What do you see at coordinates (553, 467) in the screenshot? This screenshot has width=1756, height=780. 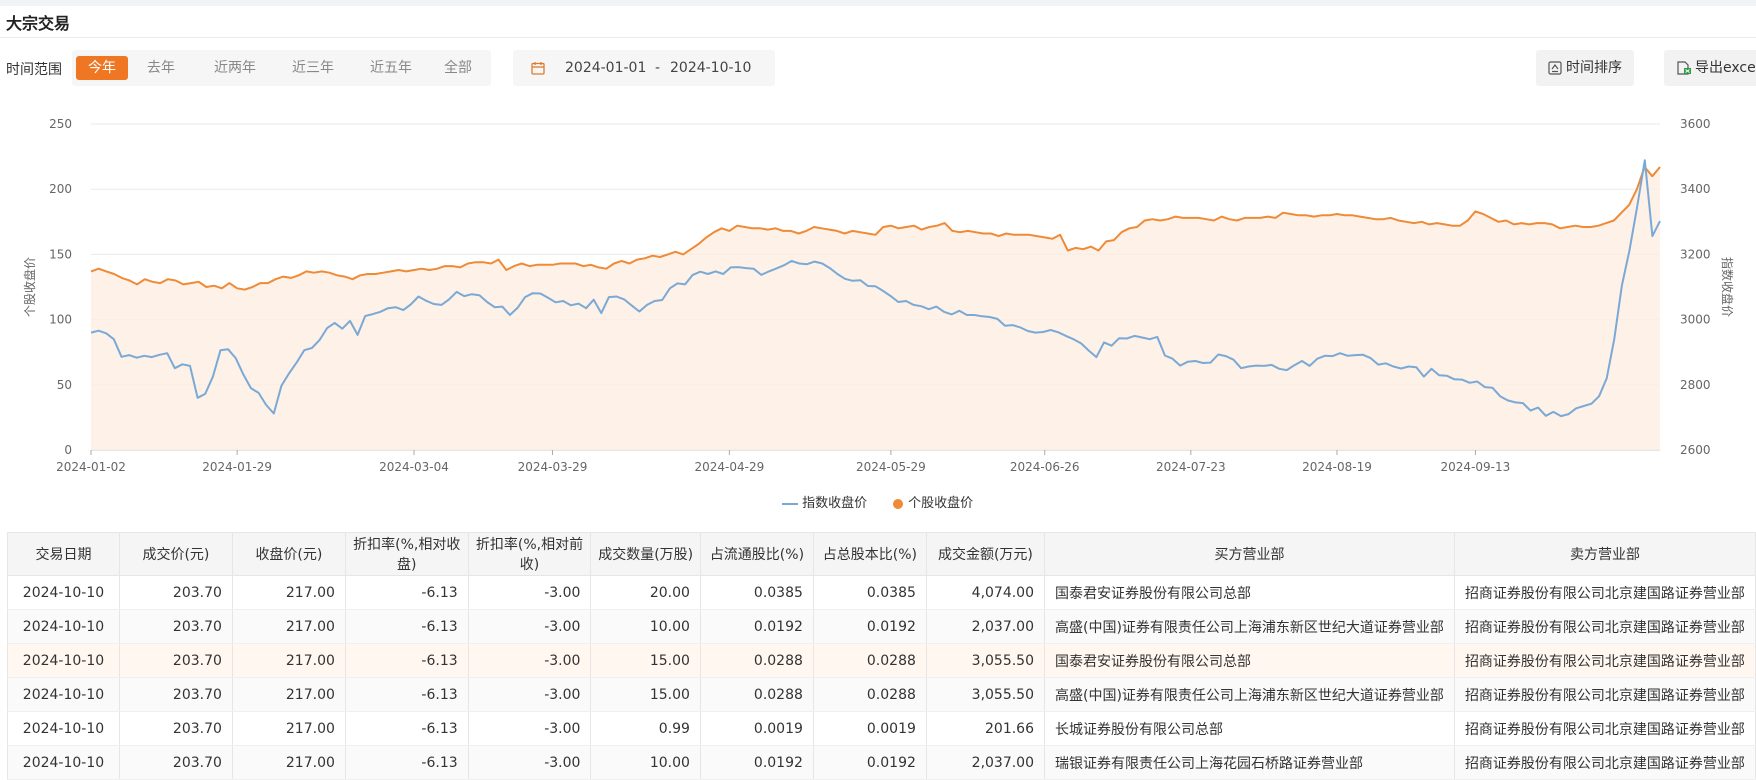 I see `x-tick-label: 2024-03-29` at bounding box center [553, 467].